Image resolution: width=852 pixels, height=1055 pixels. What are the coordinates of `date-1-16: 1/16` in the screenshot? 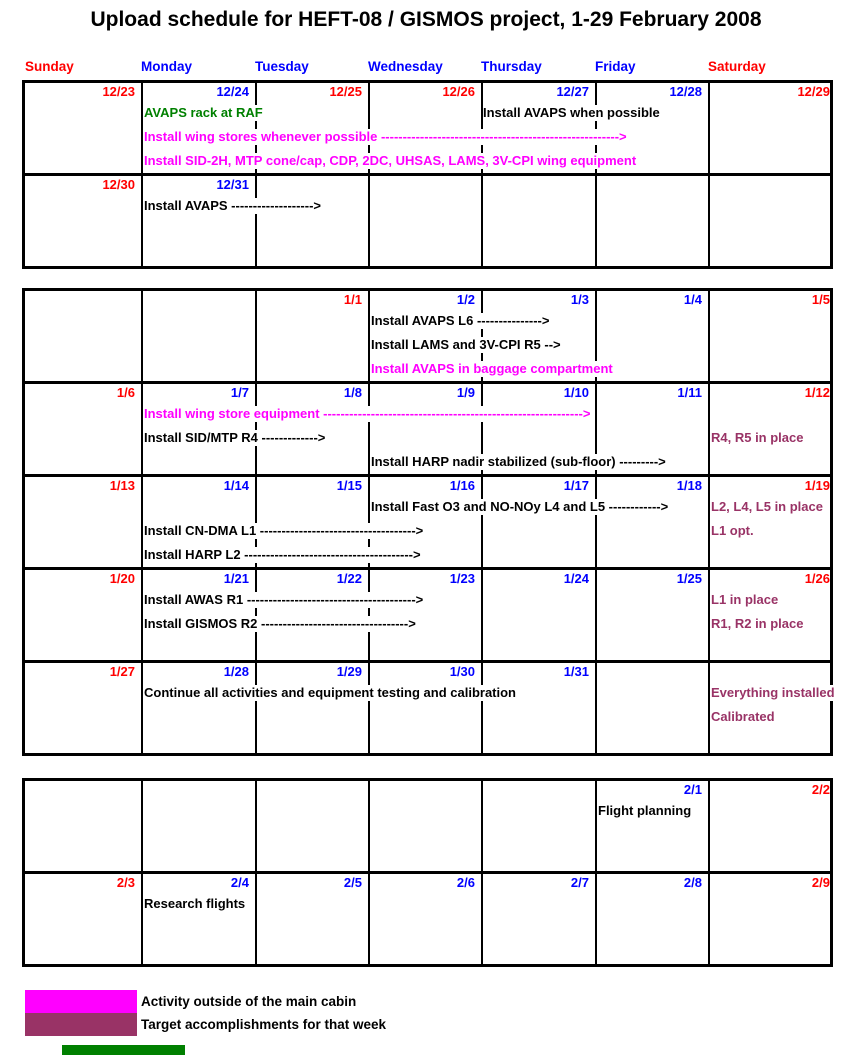 It's located at (462, 485).